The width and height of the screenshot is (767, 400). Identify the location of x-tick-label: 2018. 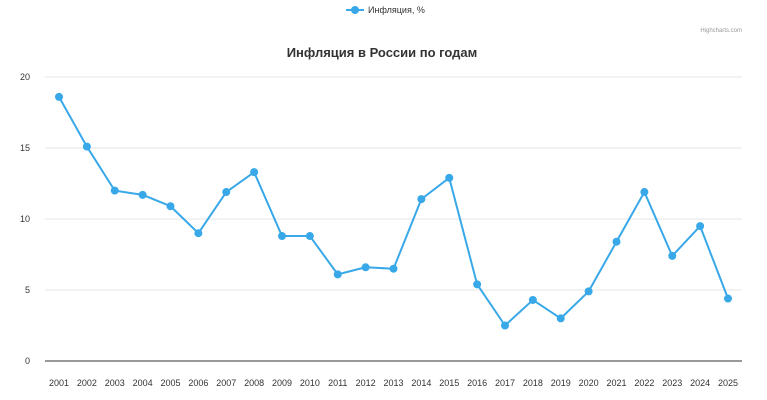
(533, 383).